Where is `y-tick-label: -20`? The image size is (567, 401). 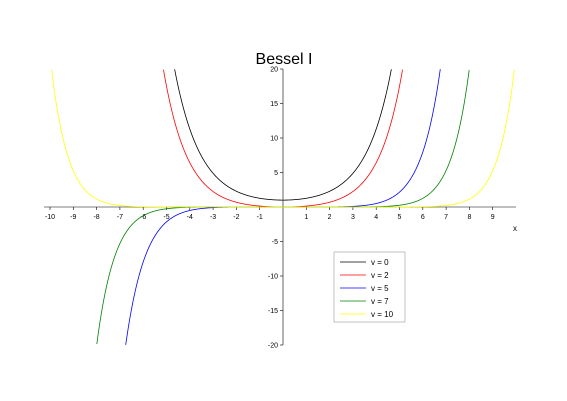 y-tick-label: -20 is located at coordinates (273, 346).